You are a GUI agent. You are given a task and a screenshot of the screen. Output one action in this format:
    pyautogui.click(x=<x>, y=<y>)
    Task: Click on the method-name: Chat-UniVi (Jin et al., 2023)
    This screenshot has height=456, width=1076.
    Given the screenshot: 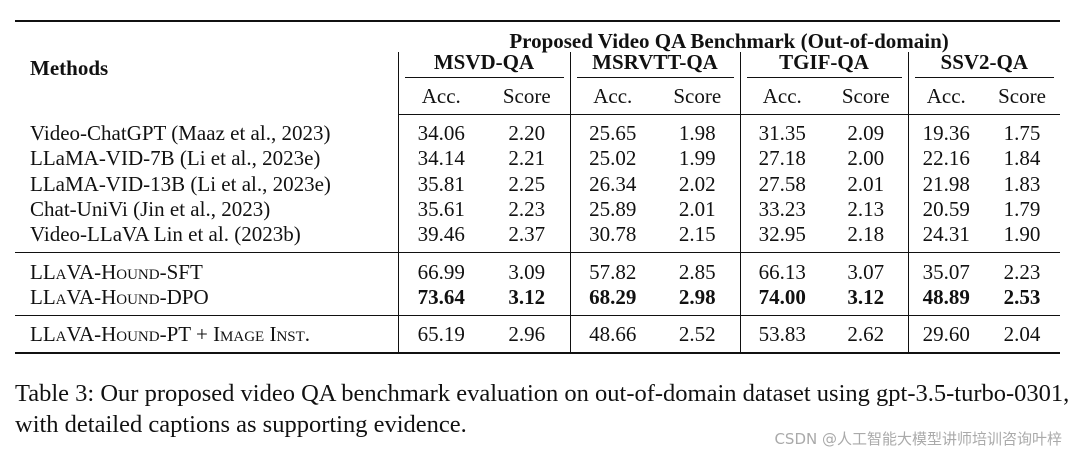 What is the action you would take?
    pyautogui.click(x=150, y=209)
    